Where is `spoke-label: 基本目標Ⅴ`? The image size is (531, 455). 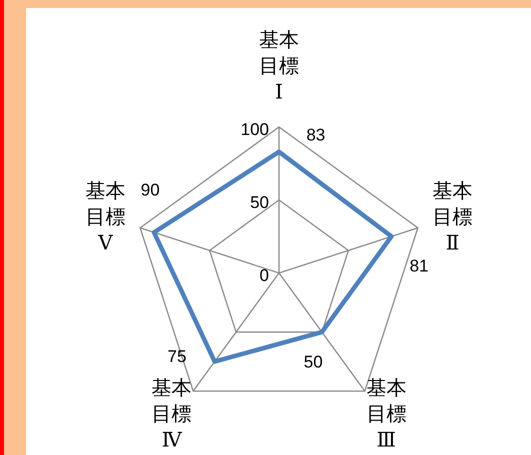 spoke-label: 基本目標Ⅴ is located at coordinates (105, 216).